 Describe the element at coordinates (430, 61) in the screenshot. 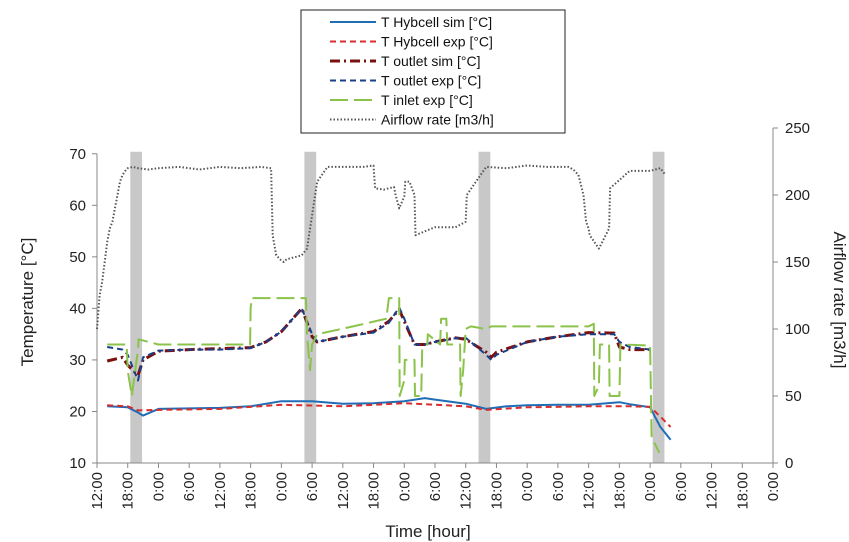

I see `legend-label-2: T outlet sim [°C]` at that location.